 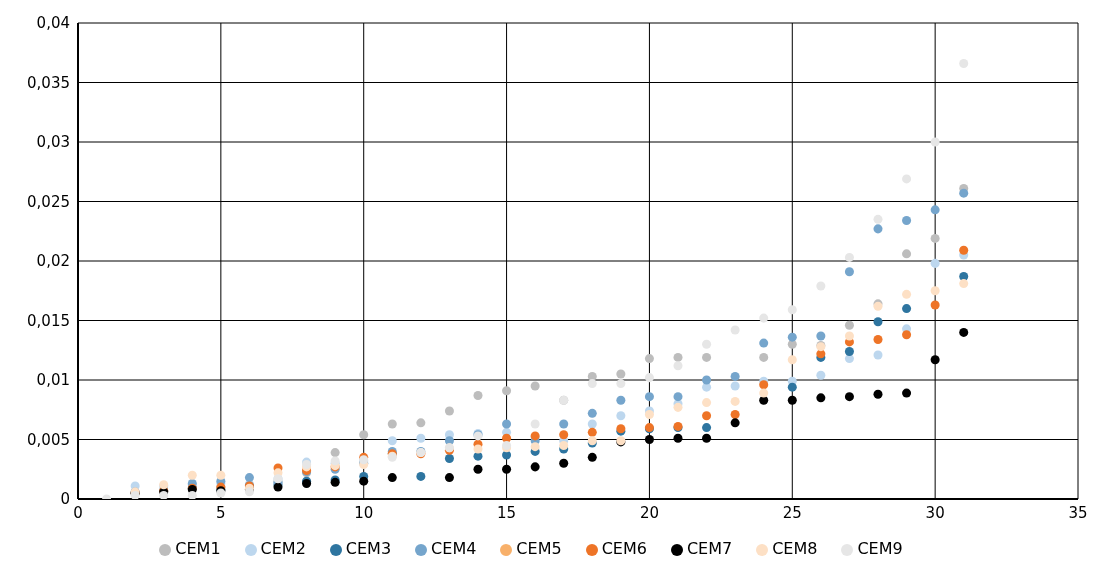 I want to click on y-tick-label: 0,03, so click(x=53, y=142).